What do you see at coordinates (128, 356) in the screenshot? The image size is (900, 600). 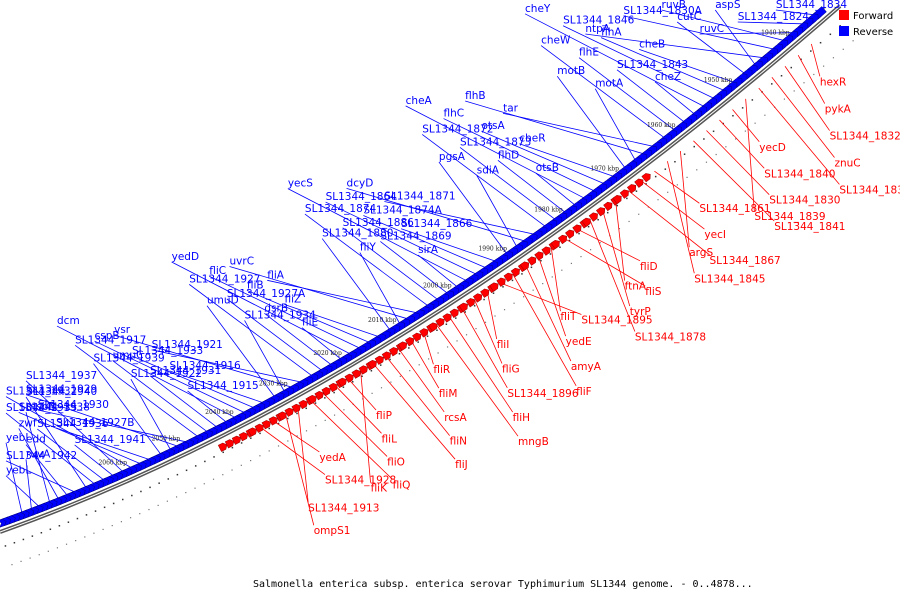 I see `reverse-gene-label: umuC` at bounding box center [128, 356].